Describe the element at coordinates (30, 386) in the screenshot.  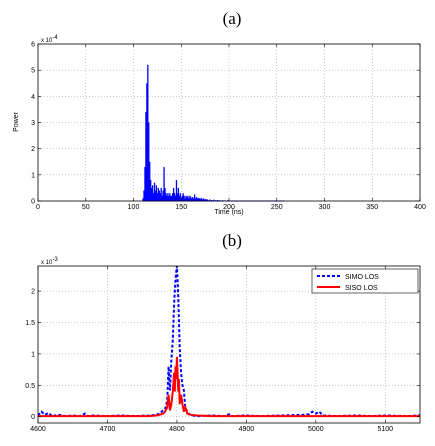
I see `y-tick-label: 0.5` at that location.